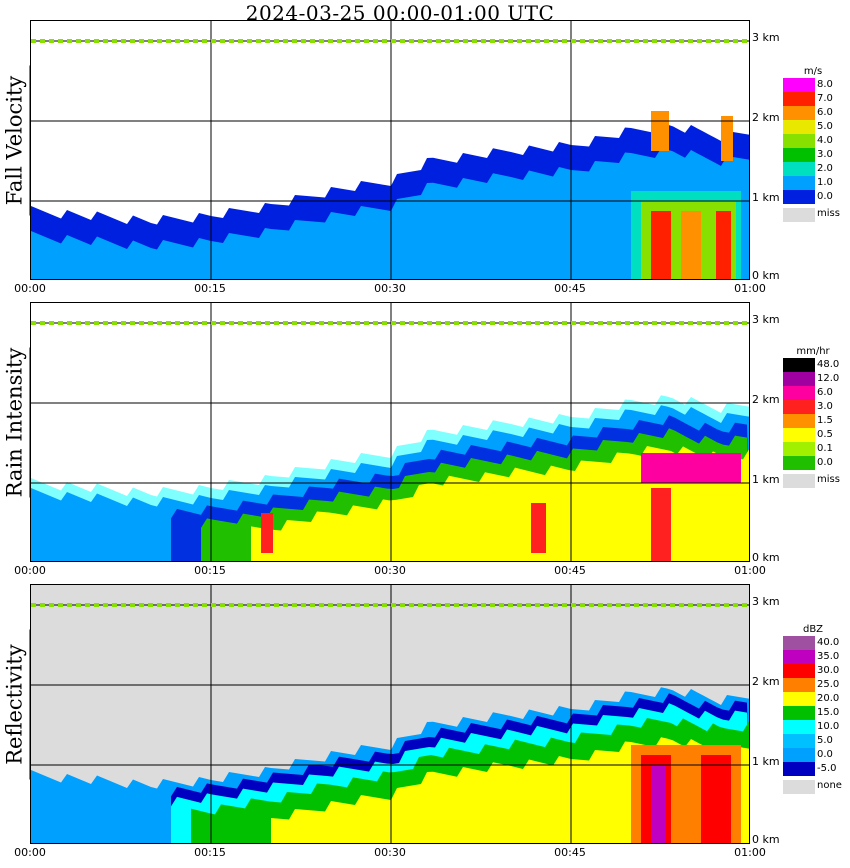 The image size is (850, 868). Describe the element at coordinates (828, 684) in the screenshot. I see `legend-label: 25.0` at that location.